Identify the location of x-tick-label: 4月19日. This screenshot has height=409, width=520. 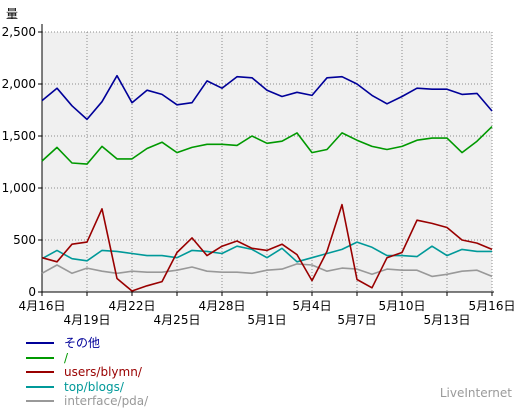
(87, 320).